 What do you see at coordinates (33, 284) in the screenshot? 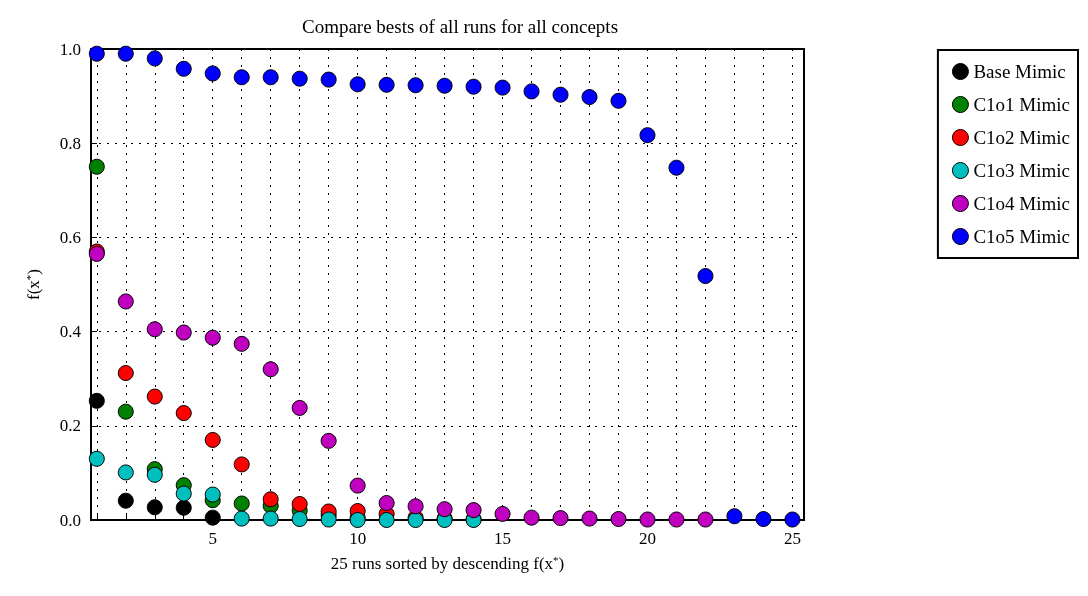
I see `y-axis-title: f(x*)` at bounding box center [33, 284].